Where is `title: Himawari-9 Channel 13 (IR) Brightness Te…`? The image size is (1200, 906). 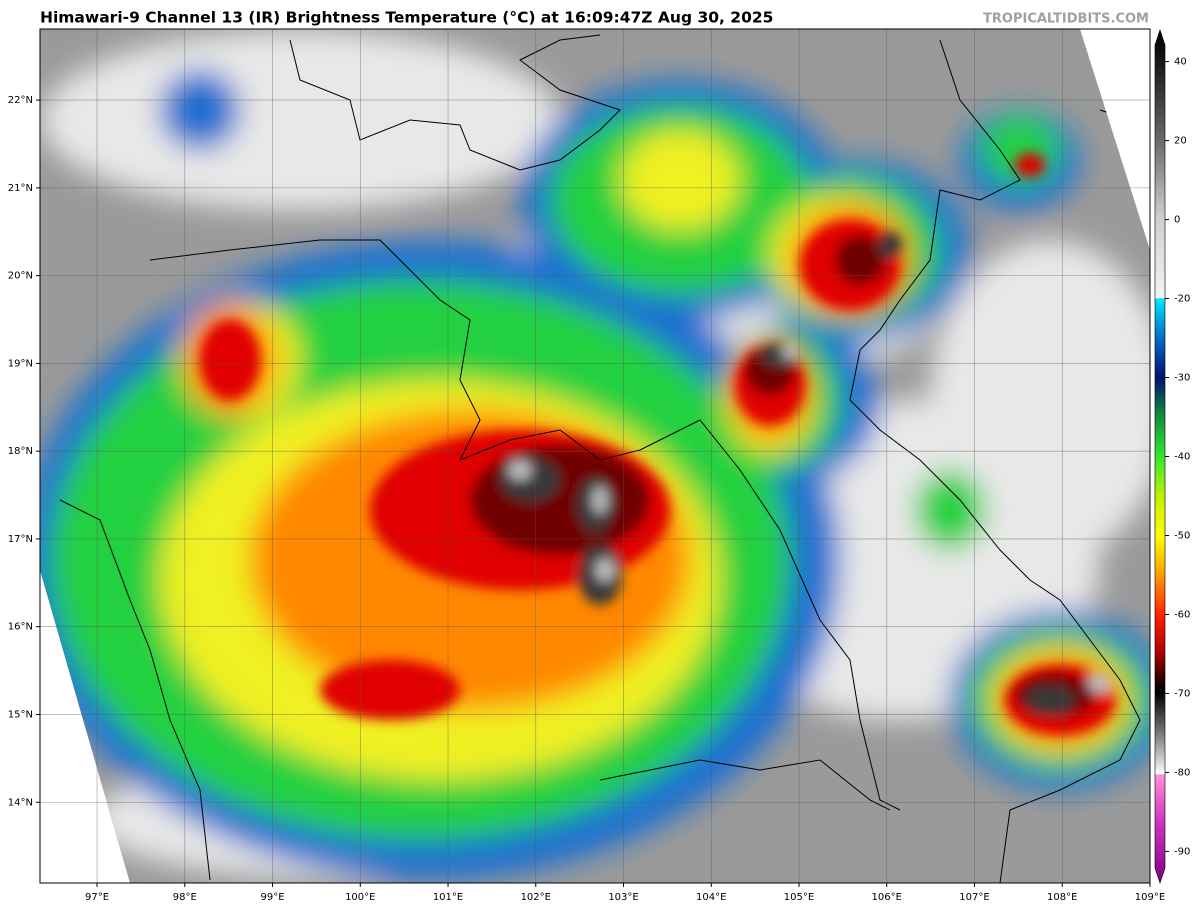
title: Himawari-9 Channel 13 (IR) Brightness Te… is located at coordinates (406, 18).